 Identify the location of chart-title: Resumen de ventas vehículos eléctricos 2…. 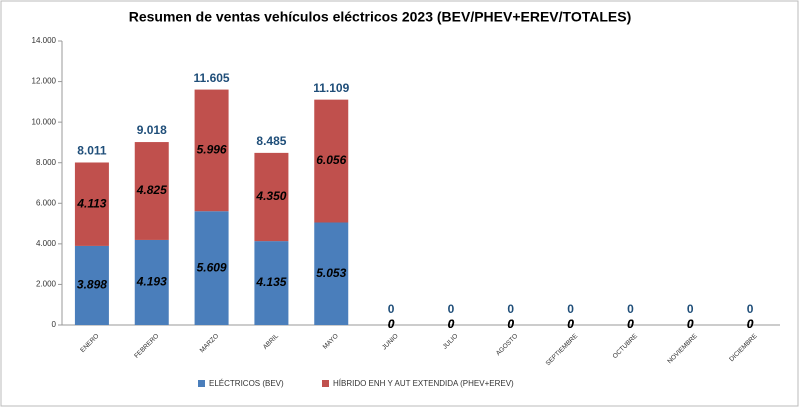
(380, 17).